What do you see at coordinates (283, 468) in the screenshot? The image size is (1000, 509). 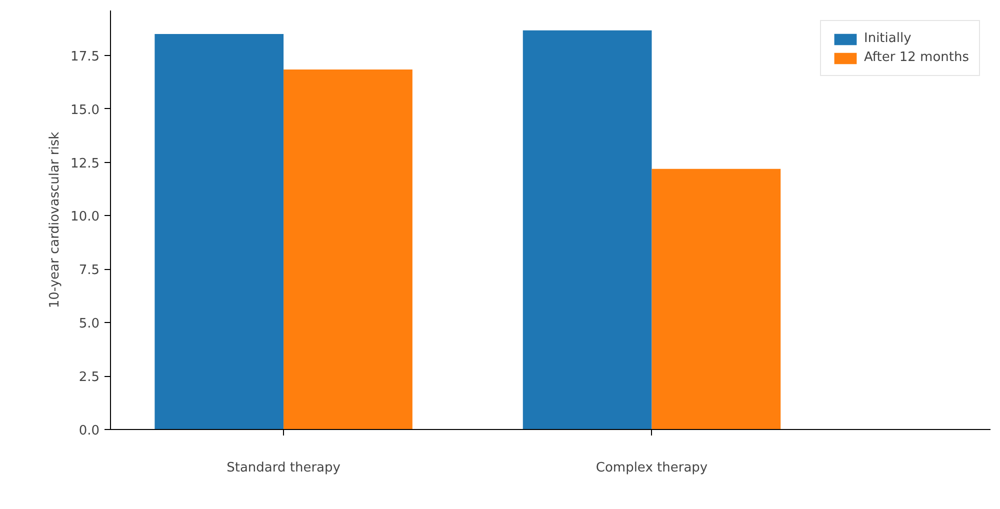 I see `x-tick-label: Standard therapy` at bounding box center [283, 468].